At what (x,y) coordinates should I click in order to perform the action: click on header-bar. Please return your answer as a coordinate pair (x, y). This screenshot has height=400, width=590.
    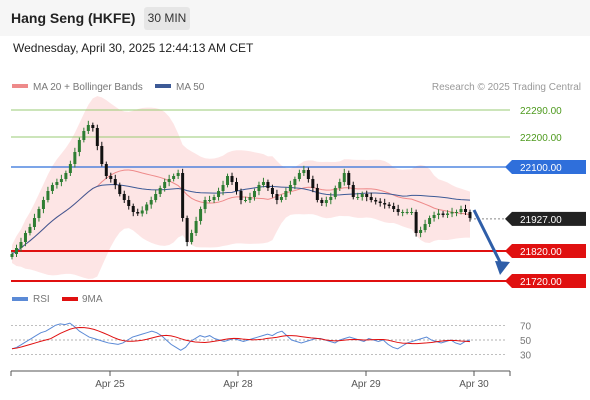
    Looking at the image, I should click on (295, 18).